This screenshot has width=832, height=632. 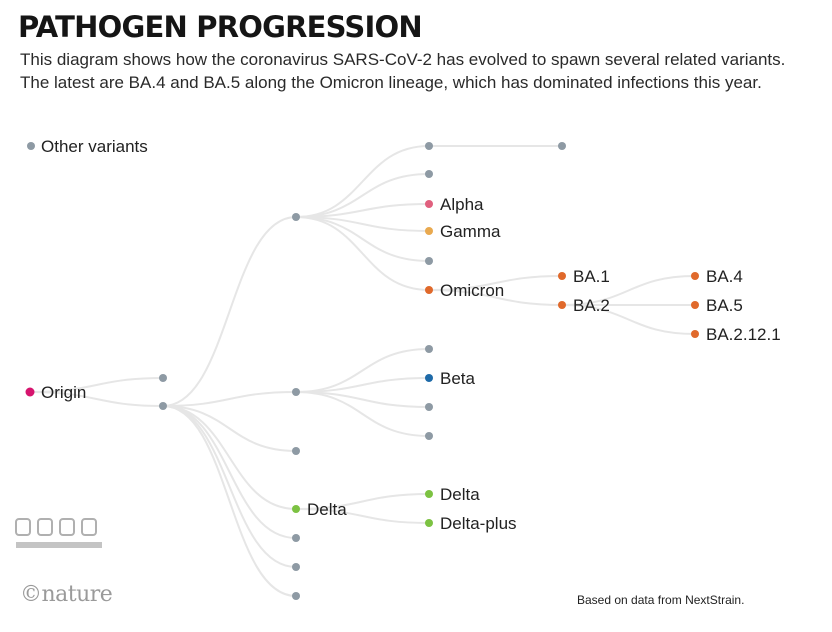 I want to click on node-delta2, so click(x=429, y=494).